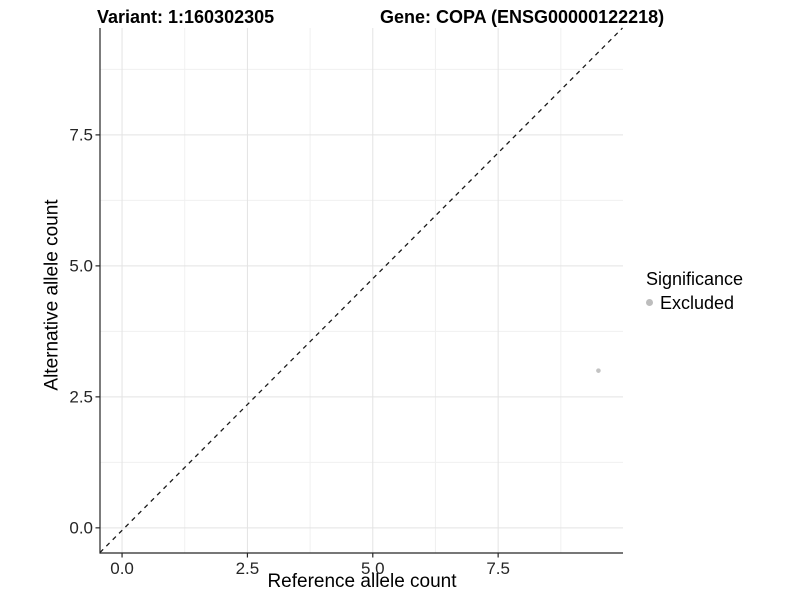  Describe the element at coordinates (697, 302) in the screenshot. I see `legend-item-label: Excluded` at that location.